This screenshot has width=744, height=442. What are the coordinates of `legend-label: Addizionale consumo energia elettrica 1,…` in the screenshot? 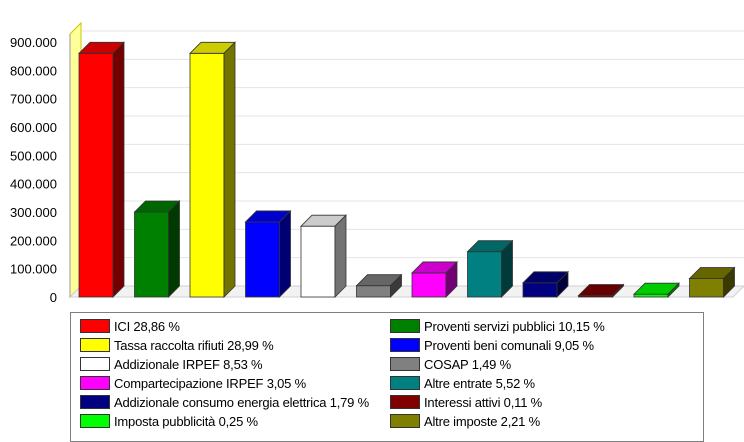 It's located at (241, 402).